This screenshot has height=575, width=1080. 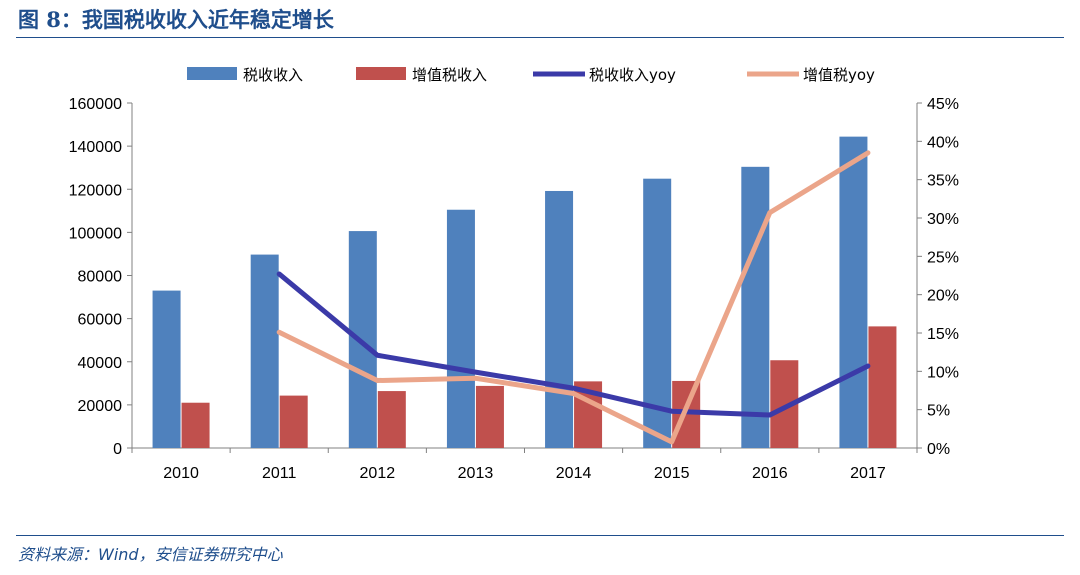 What do you see at coordinates (273, 75) in the screenshot?
I see `legend-label: 税收收入` at bounding box center [273, 75].